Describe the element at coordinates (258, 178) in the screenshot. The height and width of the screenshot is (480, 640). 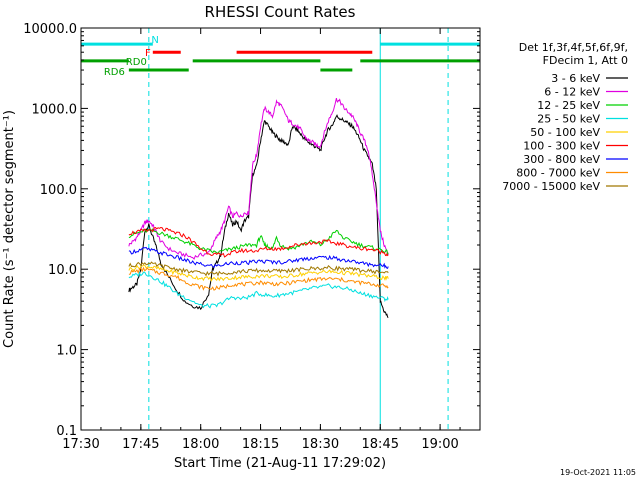
I see `series-line-6-12-kev` at that location.